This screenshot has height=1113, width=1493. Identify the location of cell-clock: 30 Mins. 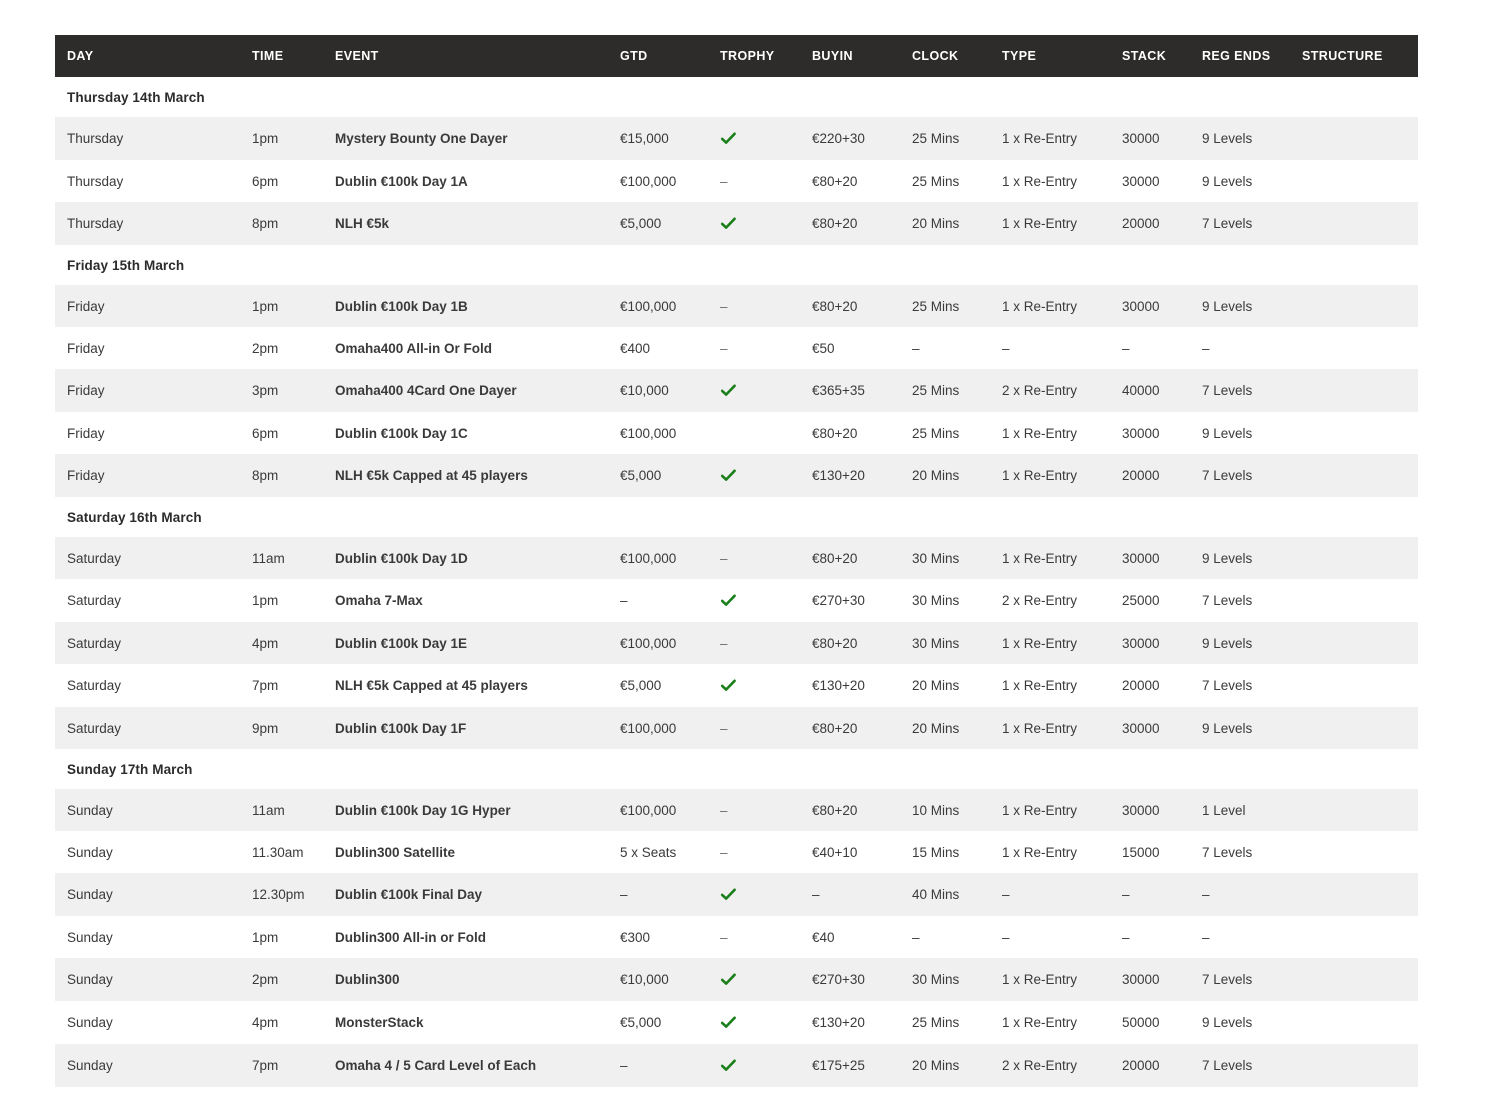
(945, 600).